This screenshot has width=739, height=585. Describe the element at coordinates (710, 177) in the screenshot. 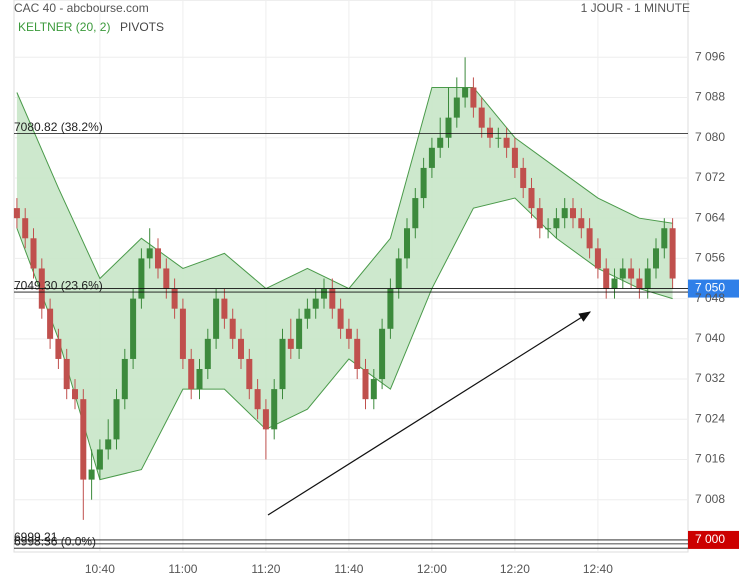

I see `y-tick-label: 7 072` at that location.